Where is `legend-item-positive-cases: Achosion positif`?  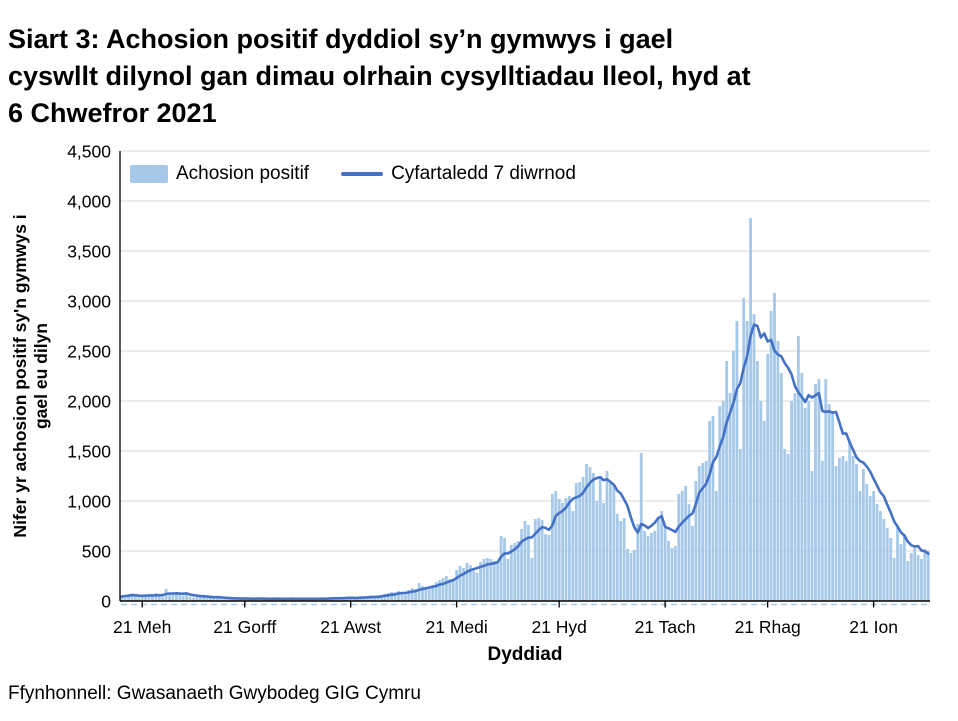 legend-item-positive-cases: Achosion positif is located at coordinates (219, 174).